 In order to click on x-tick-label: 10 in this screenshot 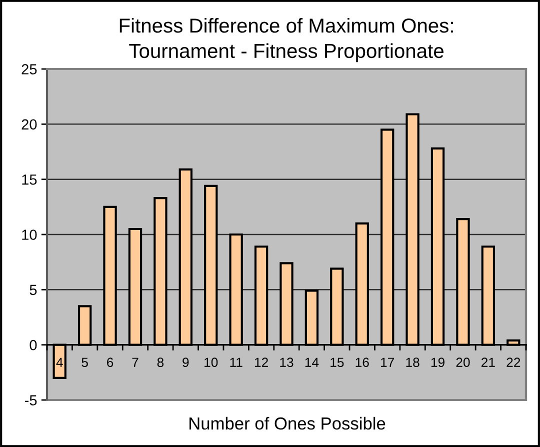, I will do `click(211, 363)`.